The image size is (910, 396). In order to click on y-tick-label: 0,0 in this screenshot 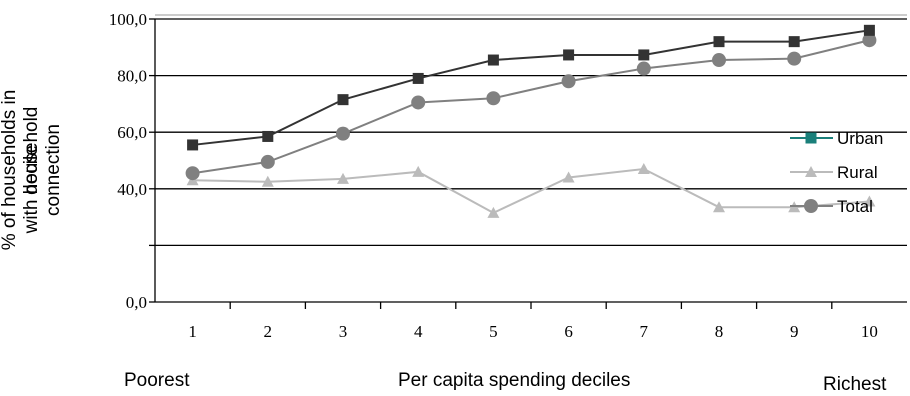, I will do `click(136, 302)`.